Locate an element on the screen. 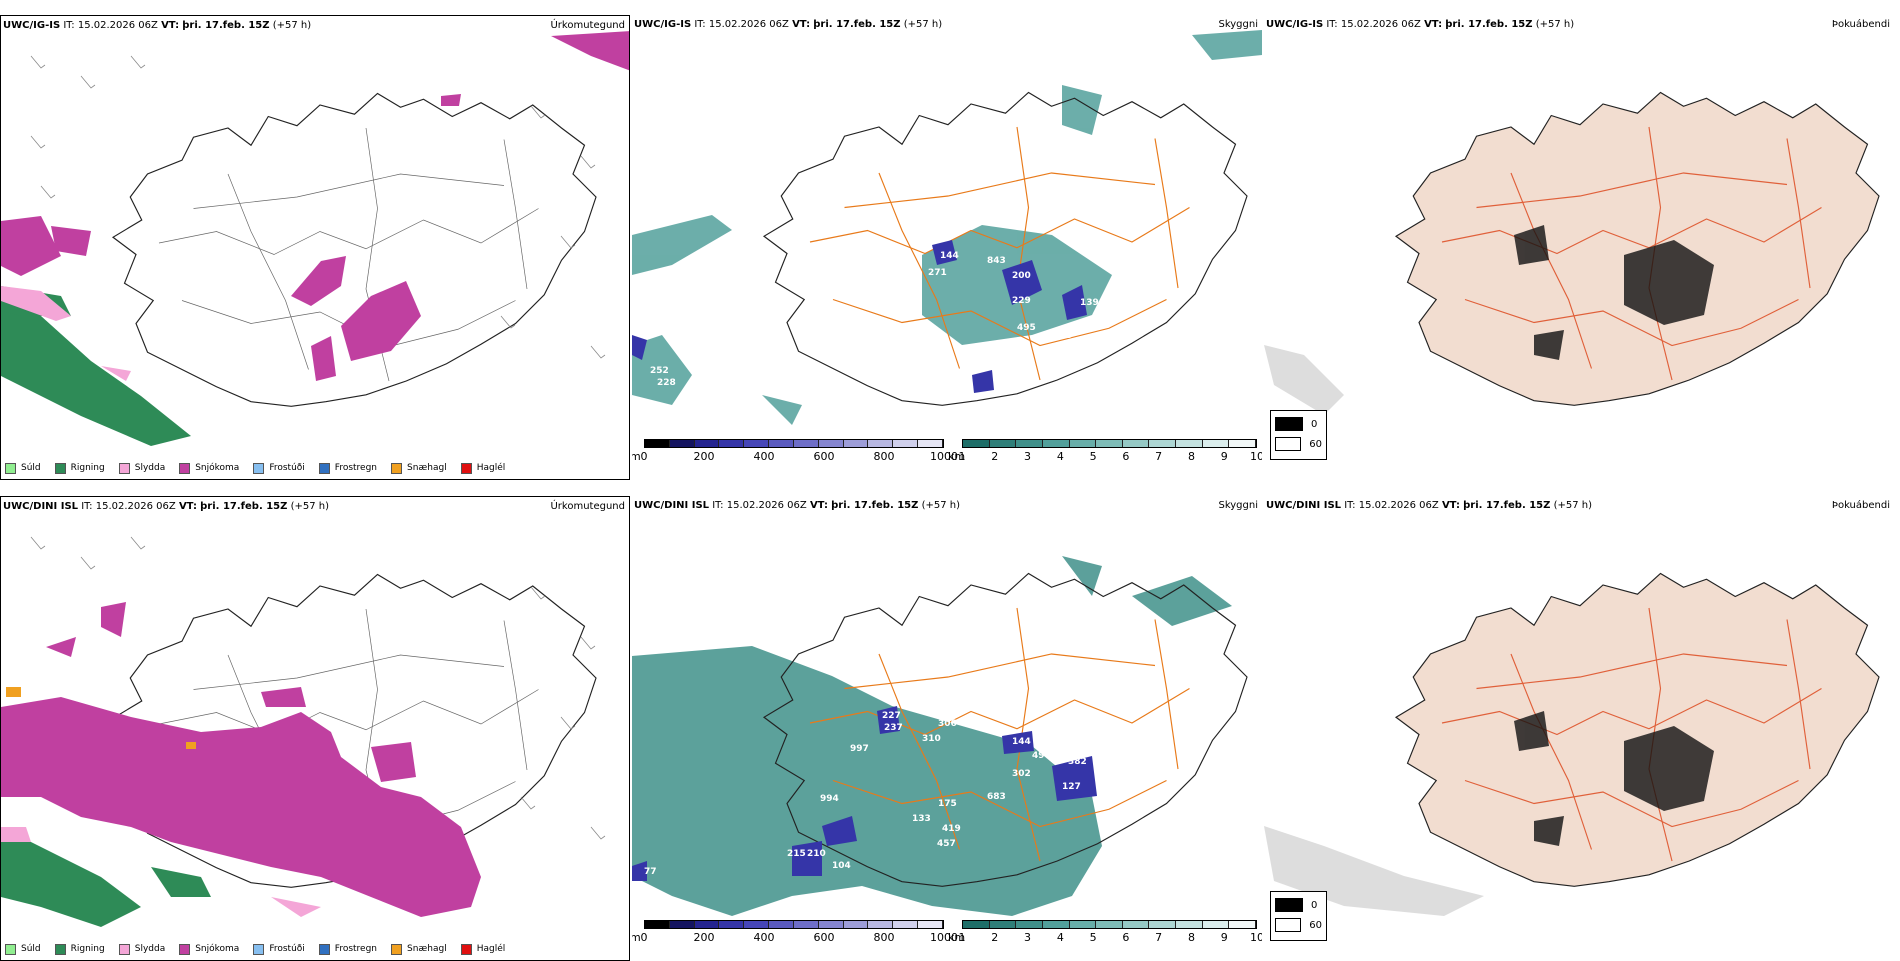  low-ceiling-areas is located at coordinates (864, 793).